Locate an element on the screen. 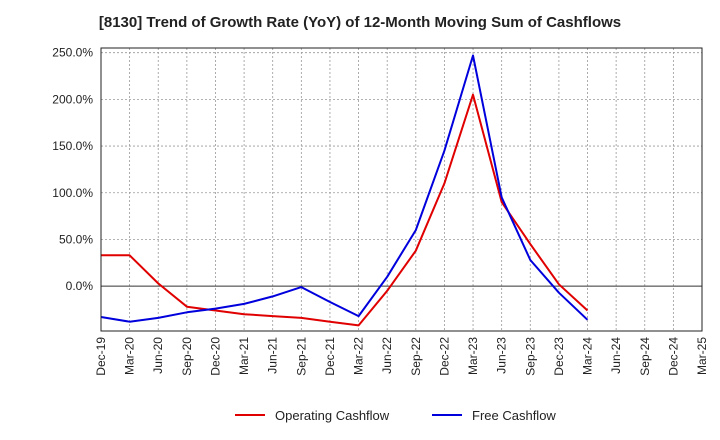 This screenshot has height=440, width=720. x-tick-label: Dec-20 is located at coordinates (215, 356).